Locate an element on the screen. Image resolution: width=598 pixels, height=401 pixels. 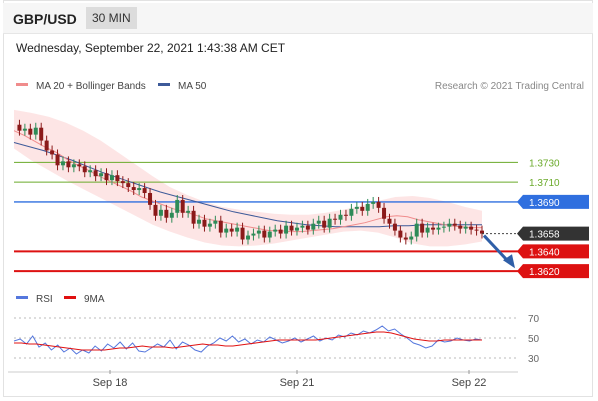
level-label-1.3730: 1.3730 is located at coordinates (544, 163).